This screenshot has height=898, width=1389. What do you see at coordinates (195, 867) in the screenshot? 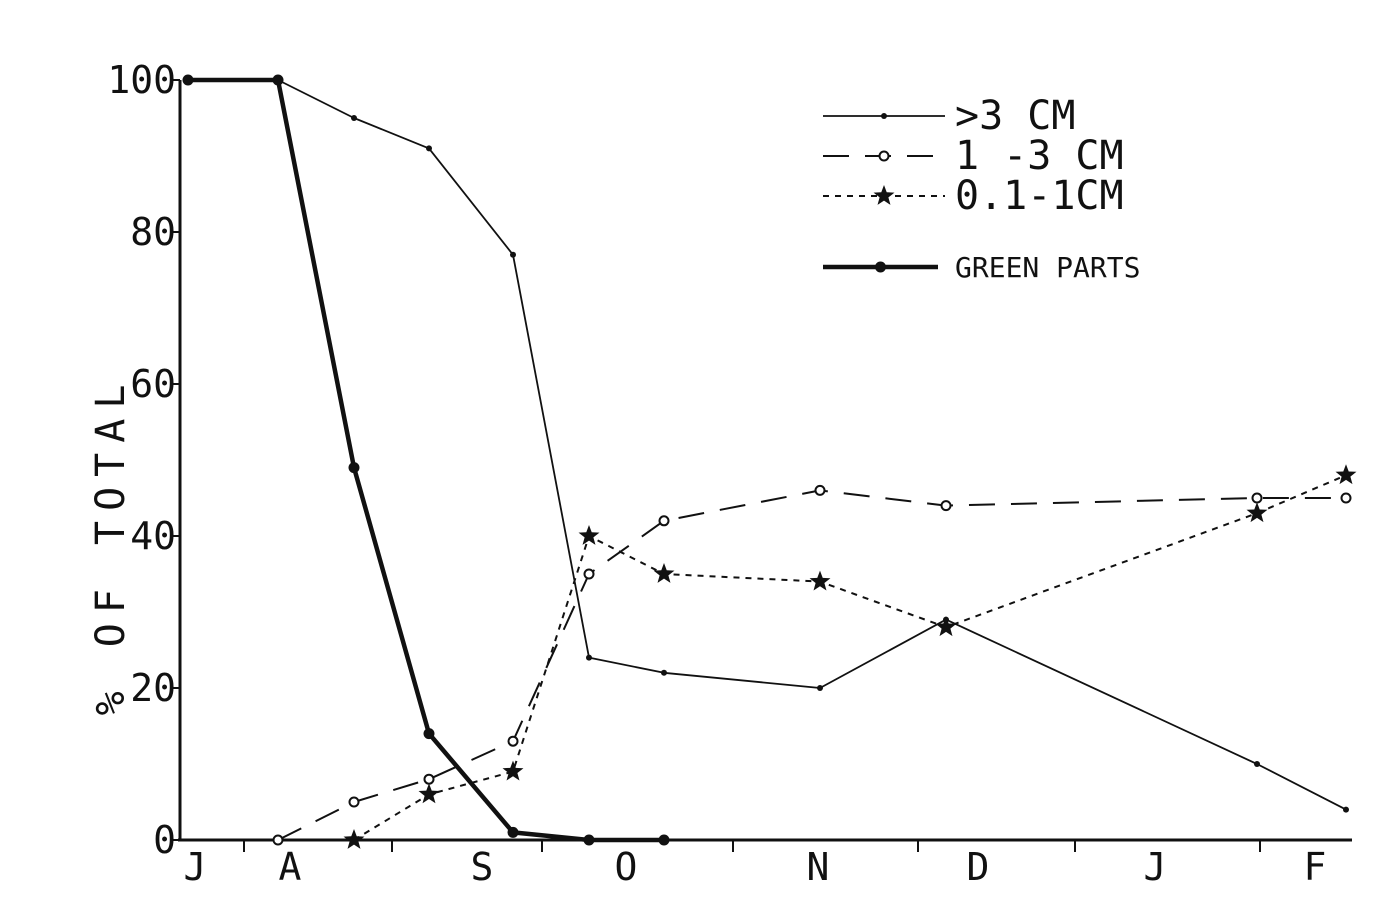
I see `x-tick-label-0: J` at bounding box center [195, 867].